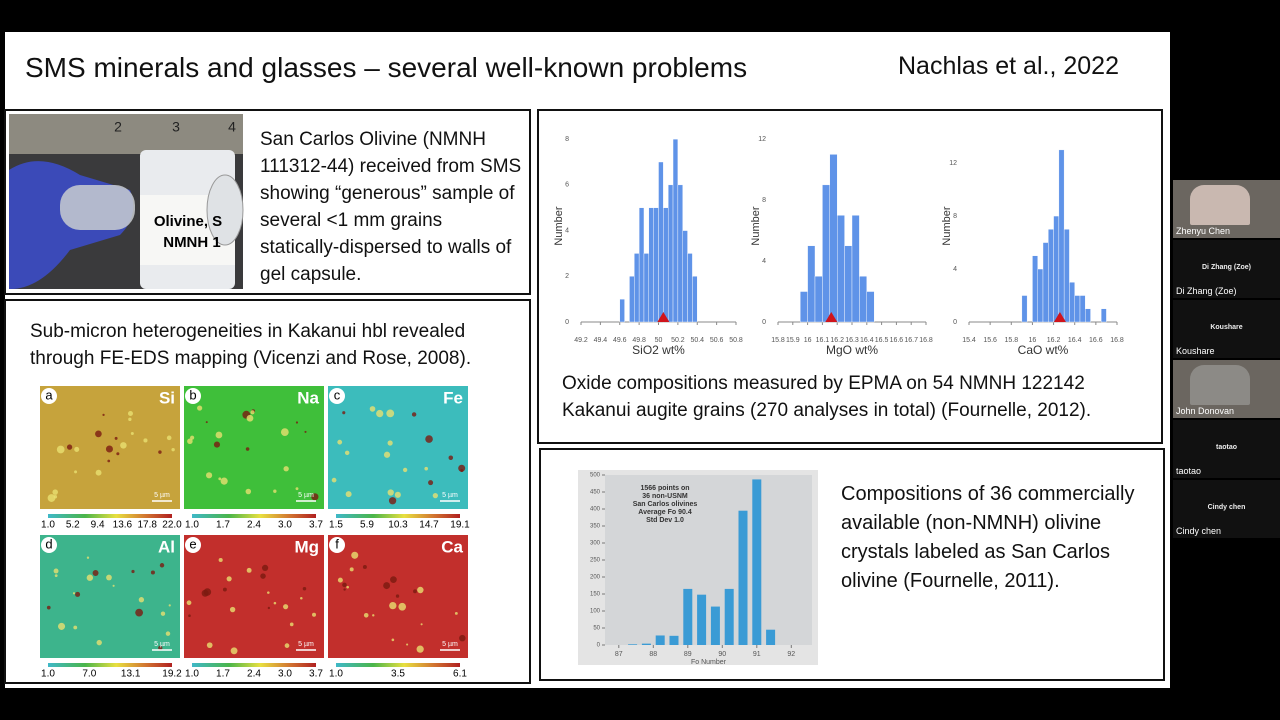  I want to click on x-tick-label: 16.6, so click(897, 340).